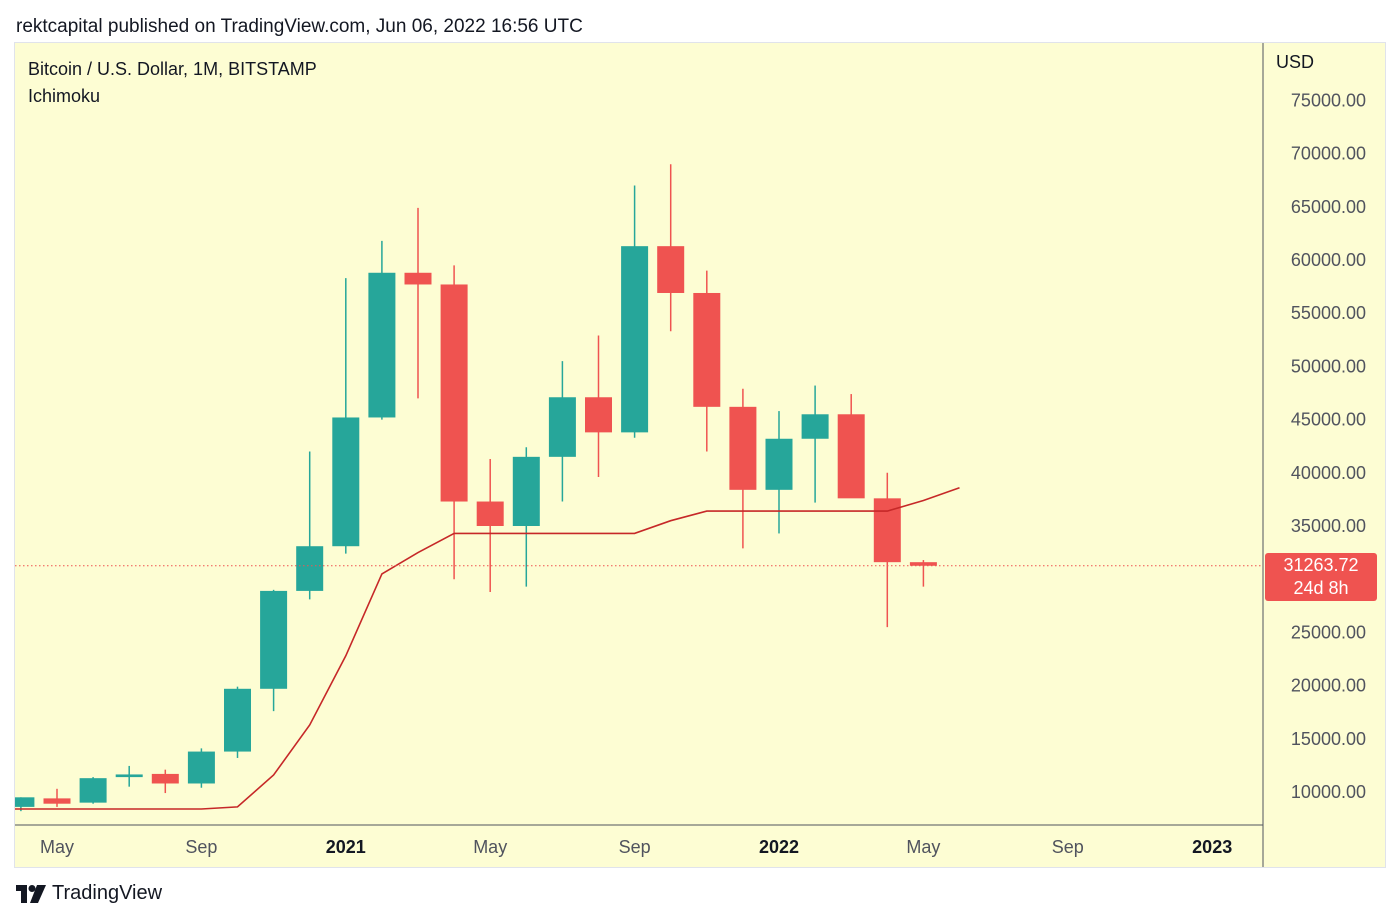 The image size is (1400, 922). I want to click on y-tick-label: 35000.00, so click(1328, 526).